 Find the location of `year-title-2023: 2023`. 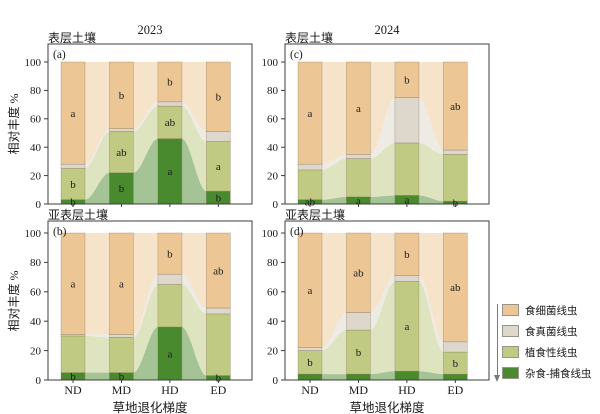

year-title-2023: 2023 is located at coordinates (150, 30).